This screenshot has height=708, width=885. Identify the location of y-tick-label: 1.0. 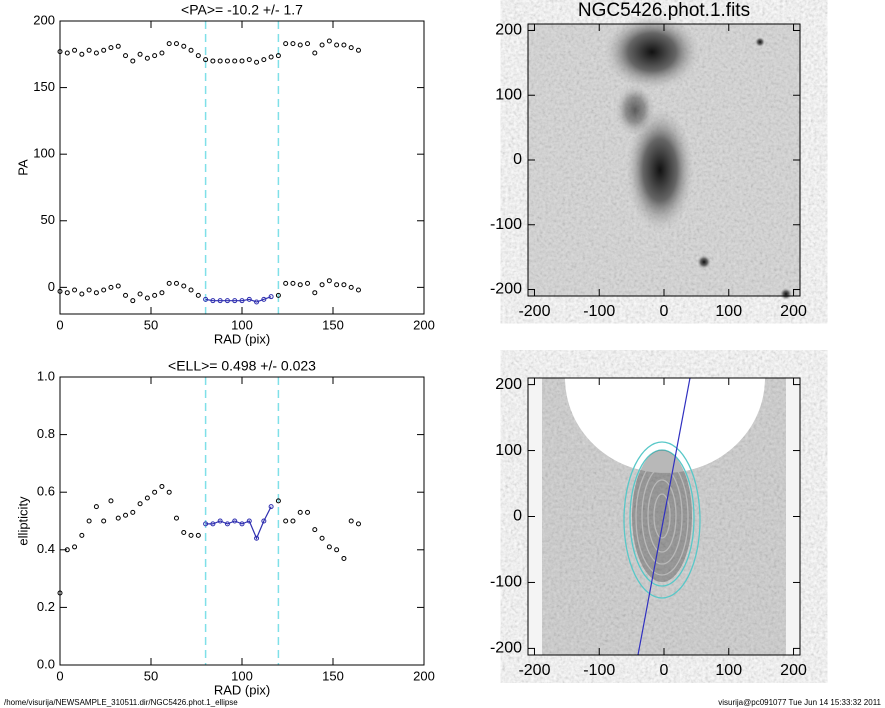
(46, 375).